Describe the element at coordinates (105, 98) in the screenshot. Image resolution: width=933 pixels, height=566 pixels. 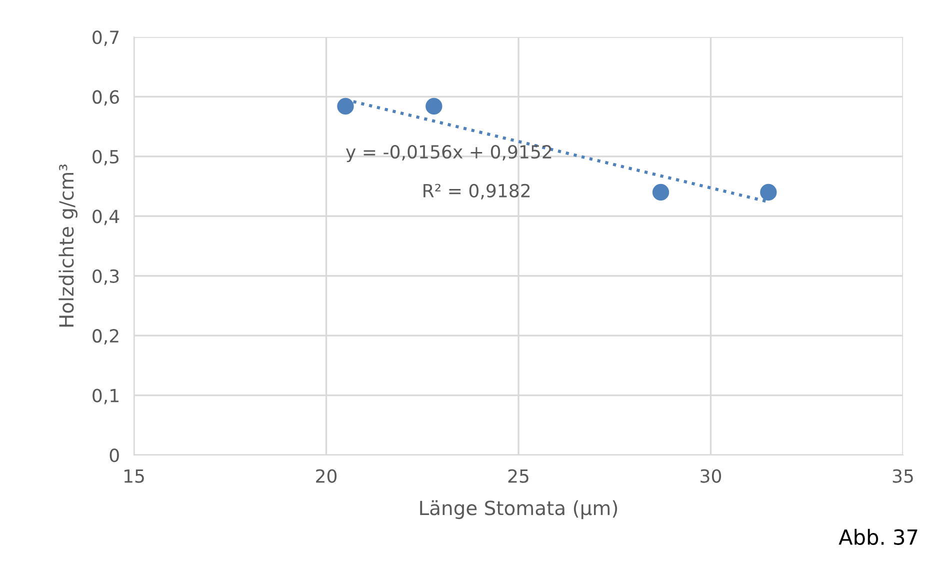
I see `y-tick-label: 0,6` at that location.